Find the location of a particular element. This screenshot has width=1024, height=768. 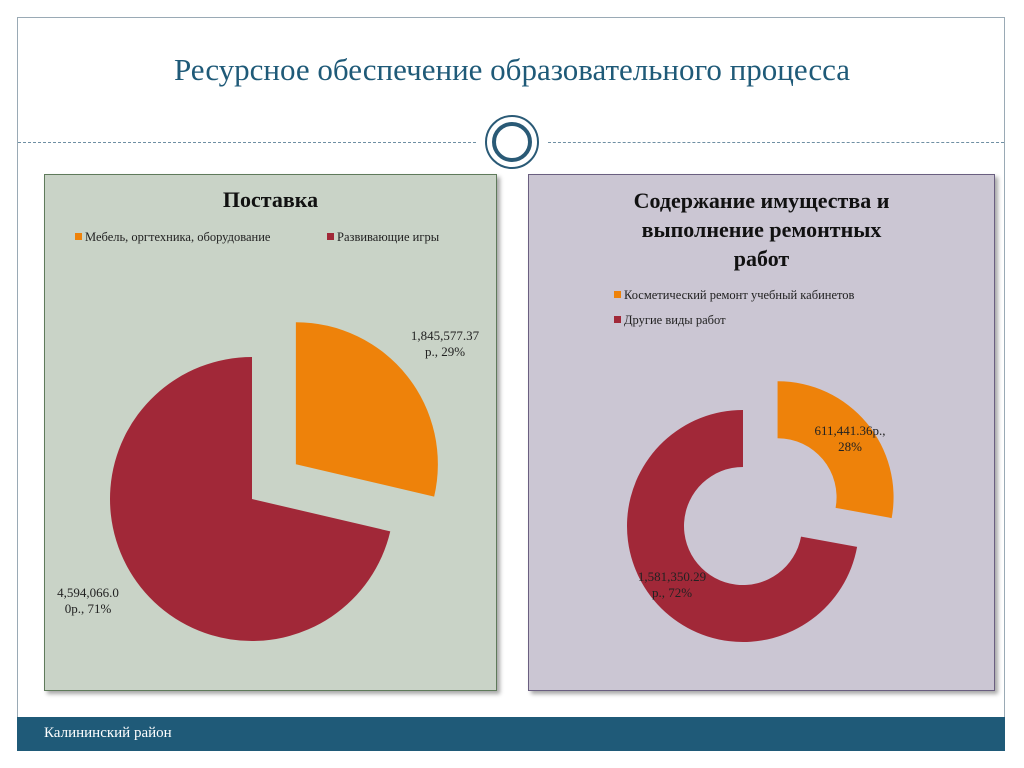

legend-label: Развивающие игры is located at coordinates (388, 237).